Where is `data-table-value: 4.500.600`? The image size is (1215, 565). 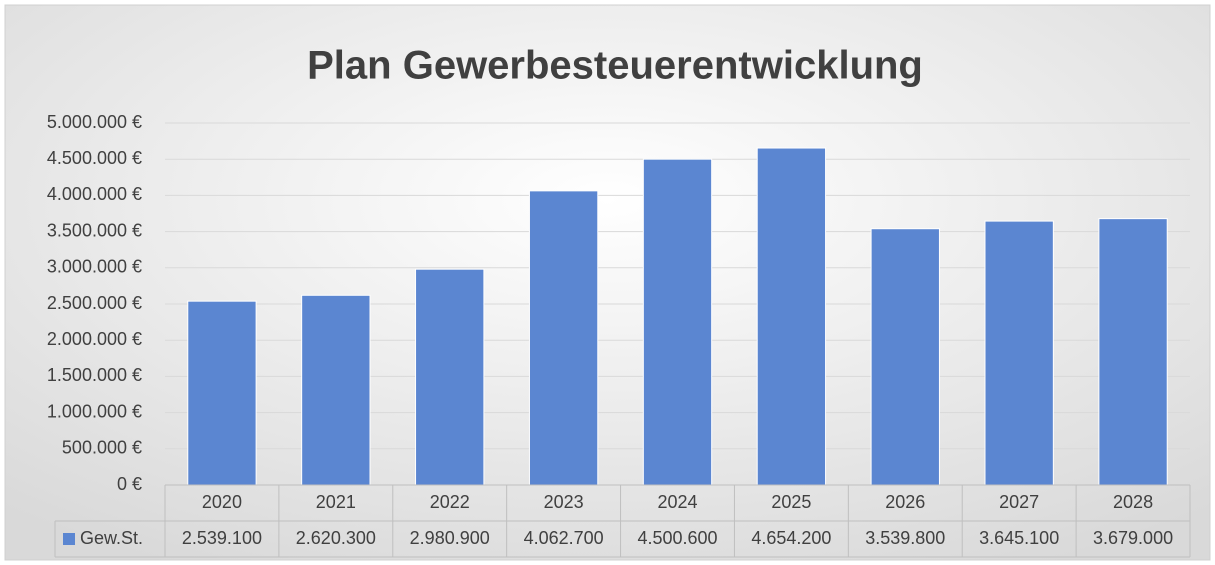
data-table-value: 4.500.600 is located at coordinates (677, 538).